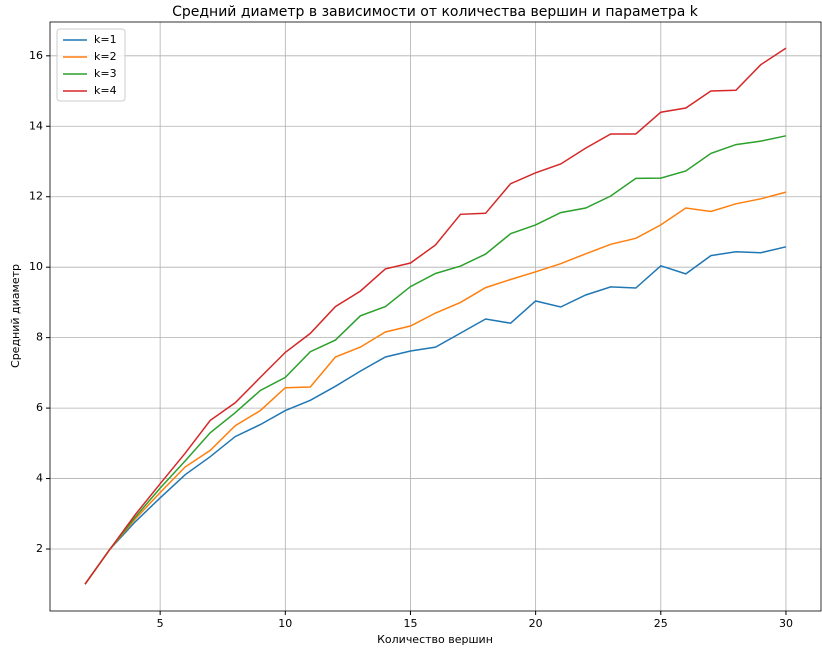  Describe the element at coordinates (39, 478) in the screenshot. I see `y-tick-label: 4` at that location.